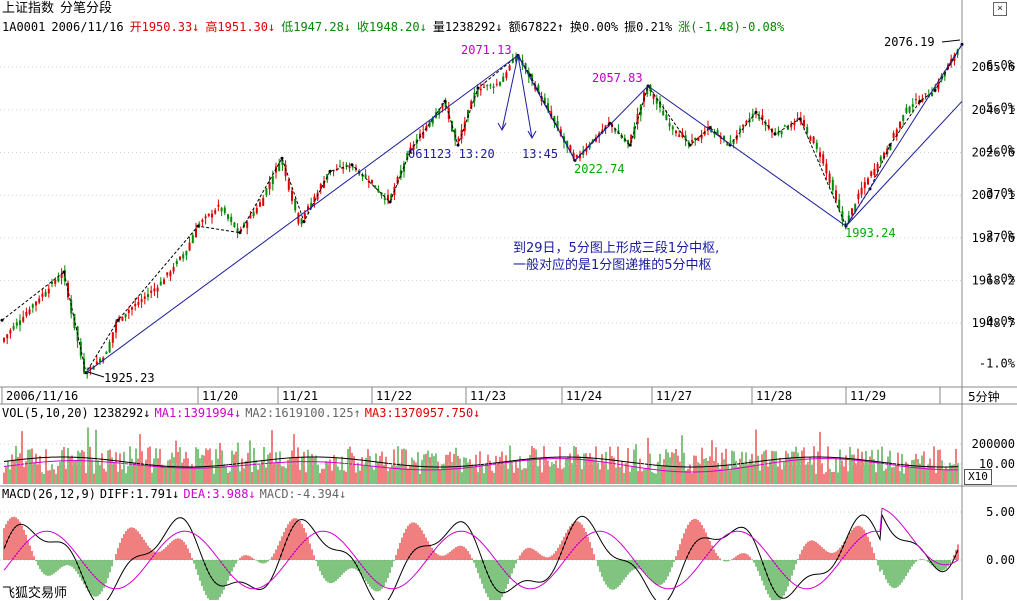 This screenshot has width=1017, height=601. Describe the element at coordinates (220, 396) in the screenshot. I see `date-tick-label: 11/20` at that location.